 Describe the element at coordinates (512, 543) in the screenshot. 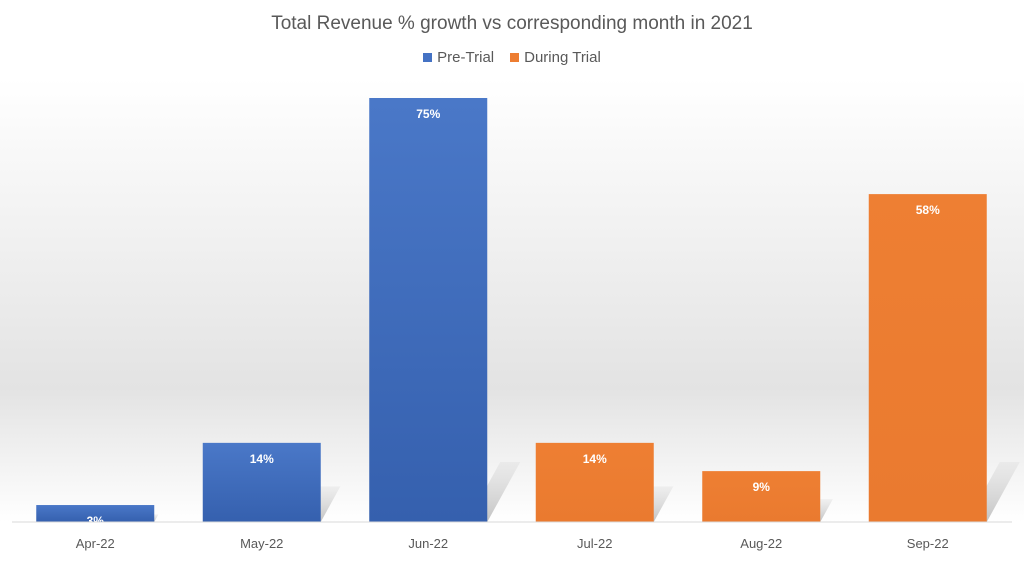

I see `x-axis-ticks: Apr-22 May-22 Jun-22 Jul-22 Aug-22 Sep-22` at that location.